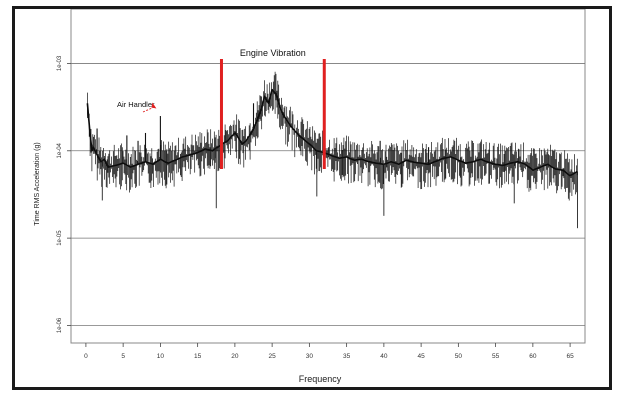 The width and height of the screenshot is (623, 398). Describe the element at coordinates (123, 356) in the screenshot. I see `x-tick-label: 5` at that location.